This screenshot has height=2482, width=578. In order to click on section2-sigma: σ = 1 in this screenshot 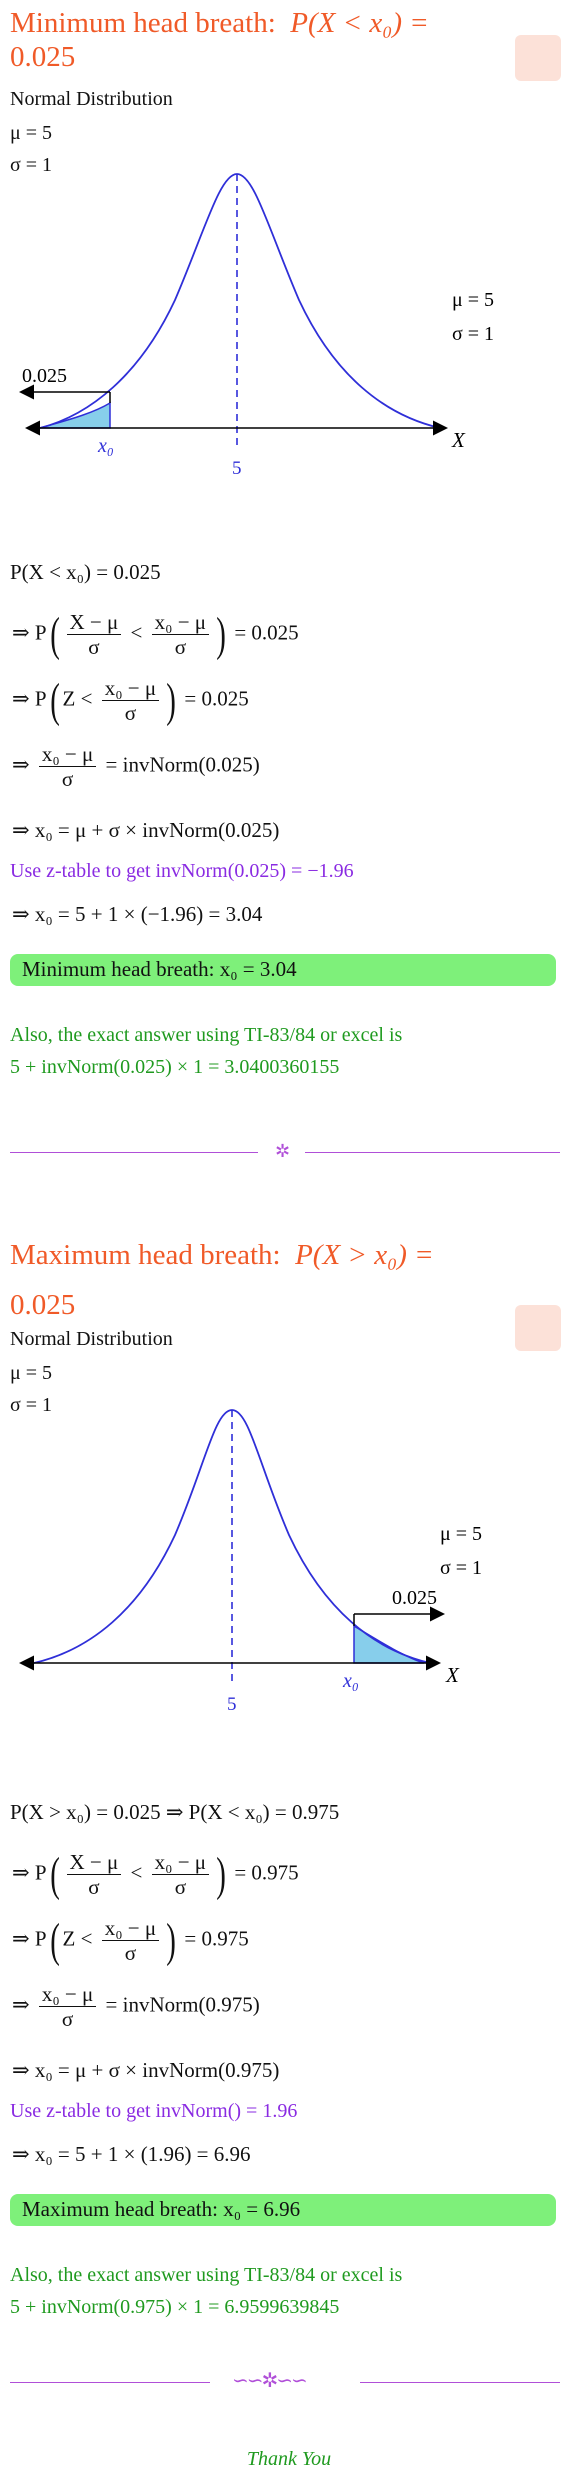, I will do `click(31, 1405)`.